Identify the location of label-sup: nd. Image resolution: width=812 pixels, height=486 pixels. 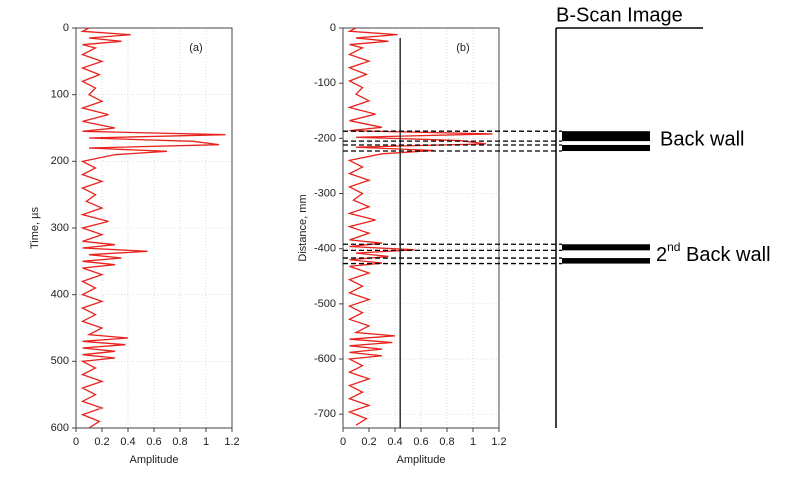
(673, 247).